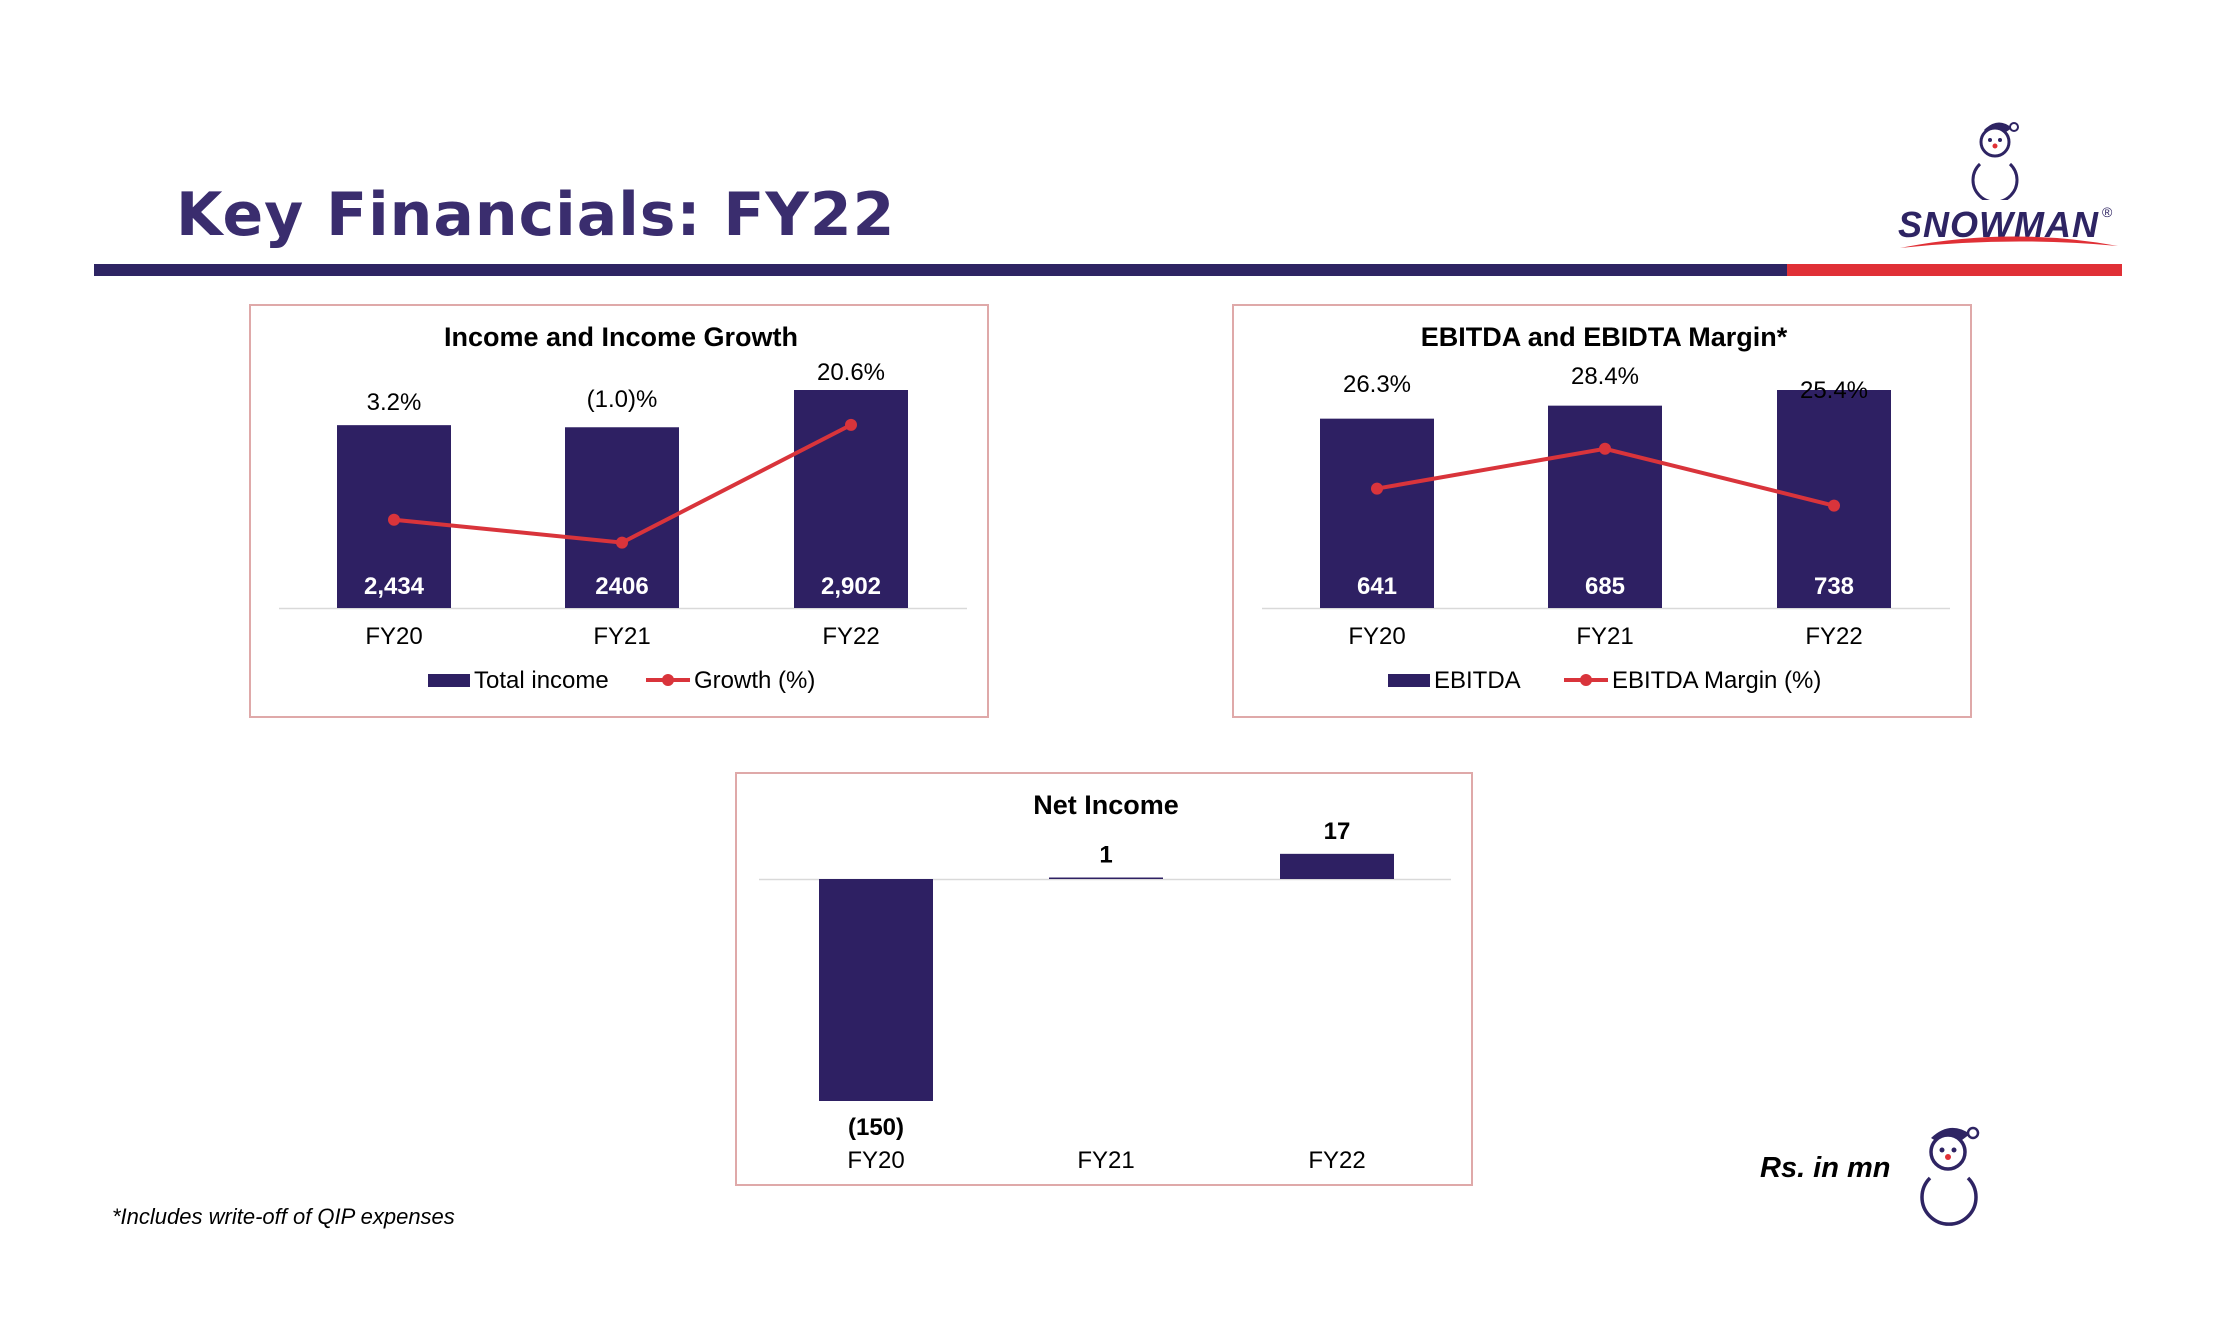  I want to click on net-tick-label-fy21: FY21, so click(1105, 1160).